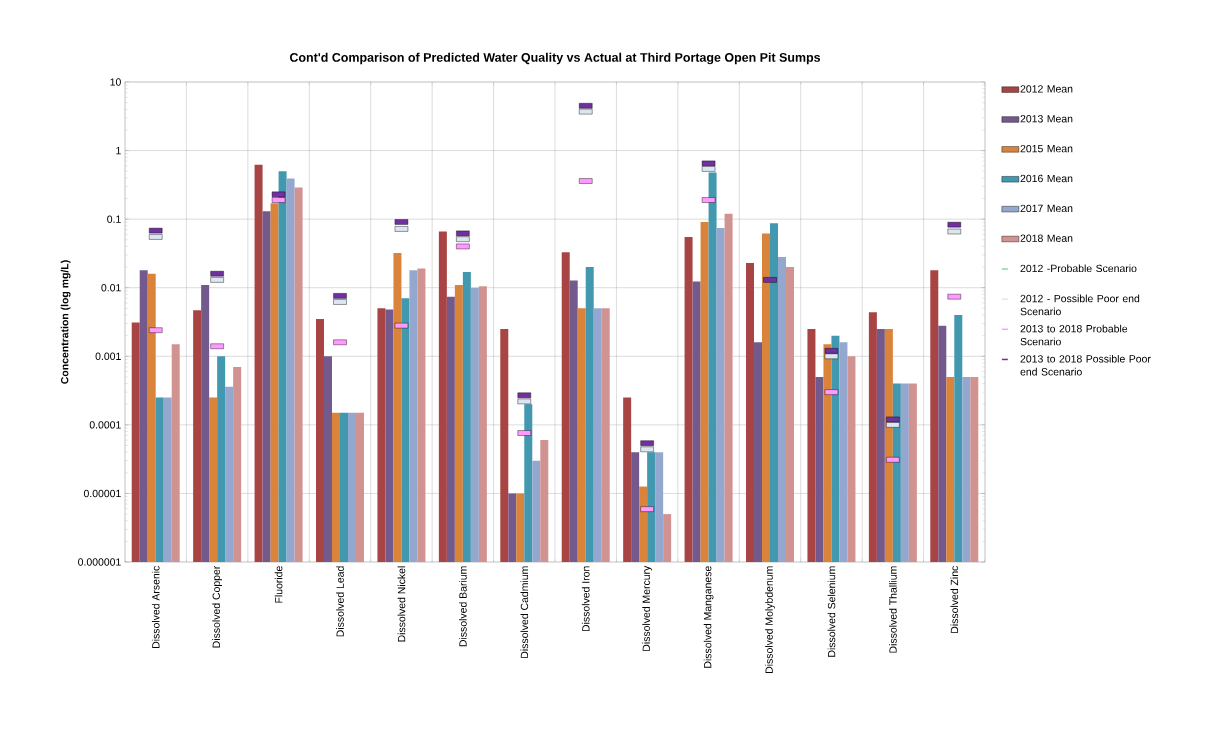 Image resolution: width=1206 pixels, height=736 pixels. Describe the element at coordinates (831, 611) in the screenshot. I see `x-tick-label: Dissolved Selenium` at that location.